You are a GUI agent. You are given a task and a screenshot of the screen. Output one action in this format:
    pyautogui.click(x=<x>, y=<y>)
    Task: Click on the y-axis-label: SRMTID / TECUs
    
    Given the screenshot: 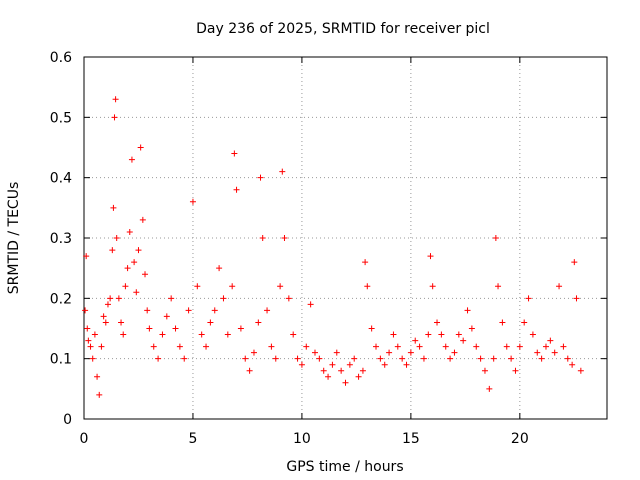 What is the action you would take?
    pyautogui.click(x=14, y=238)
    